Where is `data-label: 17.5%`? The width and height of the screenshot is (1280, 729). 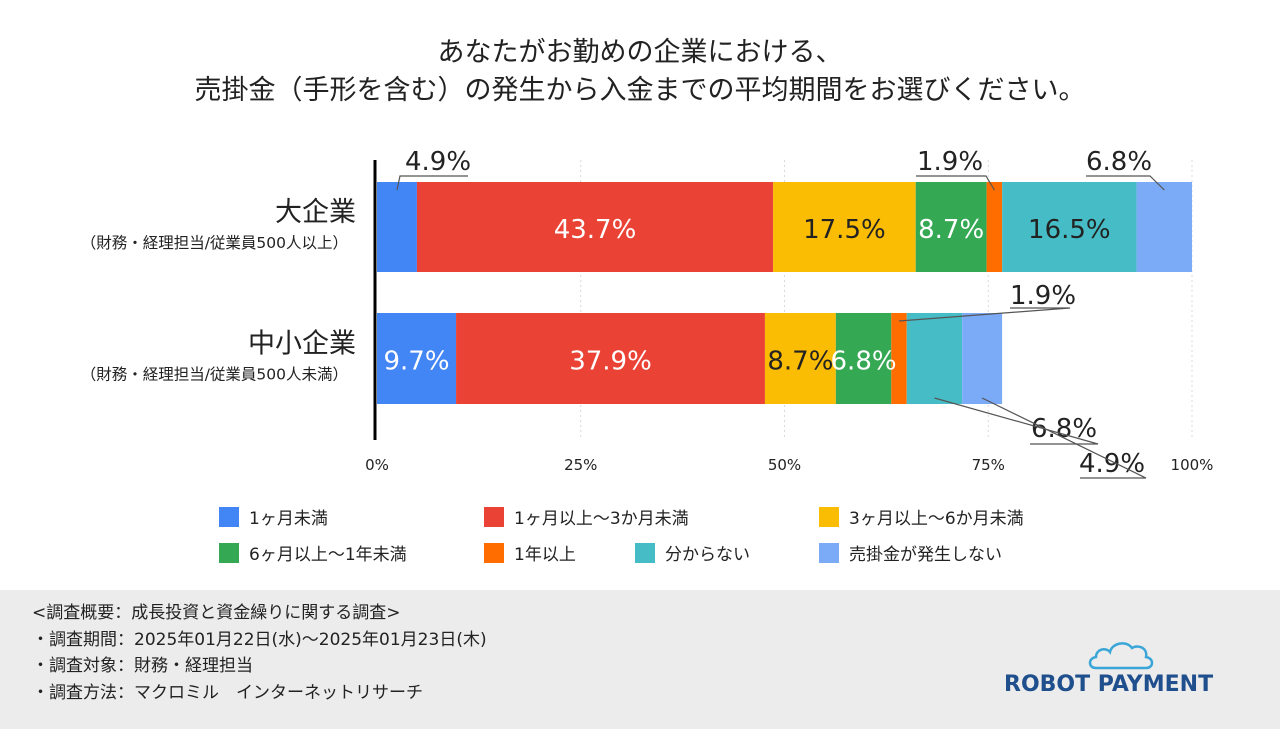
data-label: 17.5% is located at coordinates (844, 230).